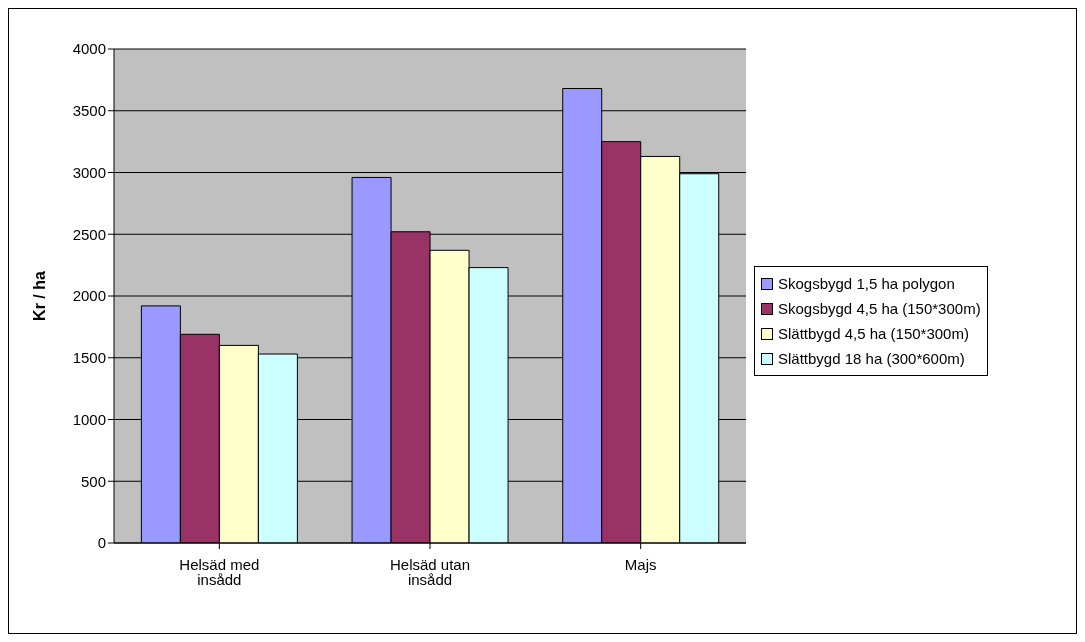 This screenshot has width=1085, height=642. What do you see at coordinates (101, 543) in the screenshot?
I see `y-tick-label: 0` at bounding box center [101, 543].